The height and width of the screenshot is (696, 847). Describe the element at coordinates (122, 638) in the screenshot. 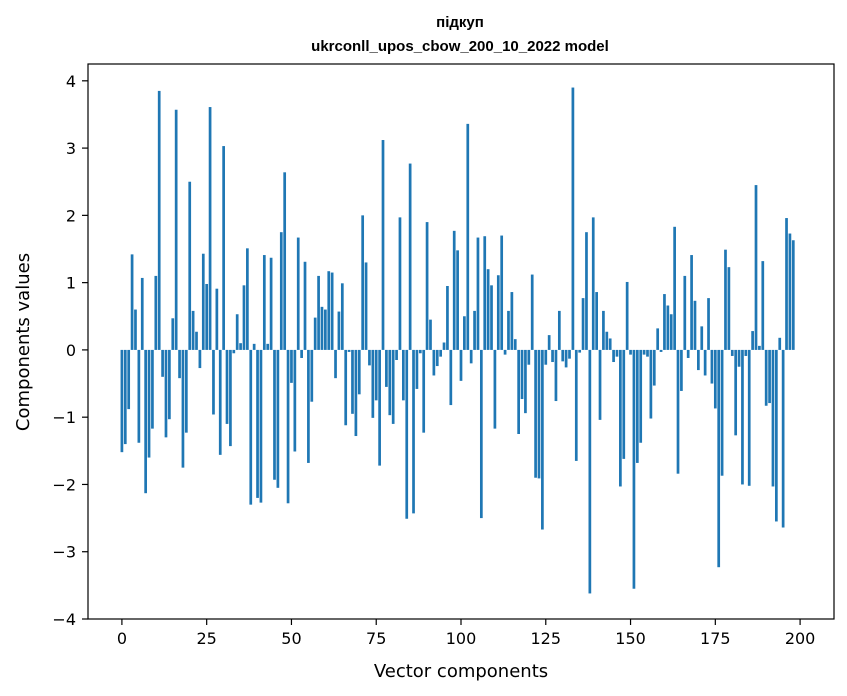

I see `x-tick-label-0: 0` at that location.